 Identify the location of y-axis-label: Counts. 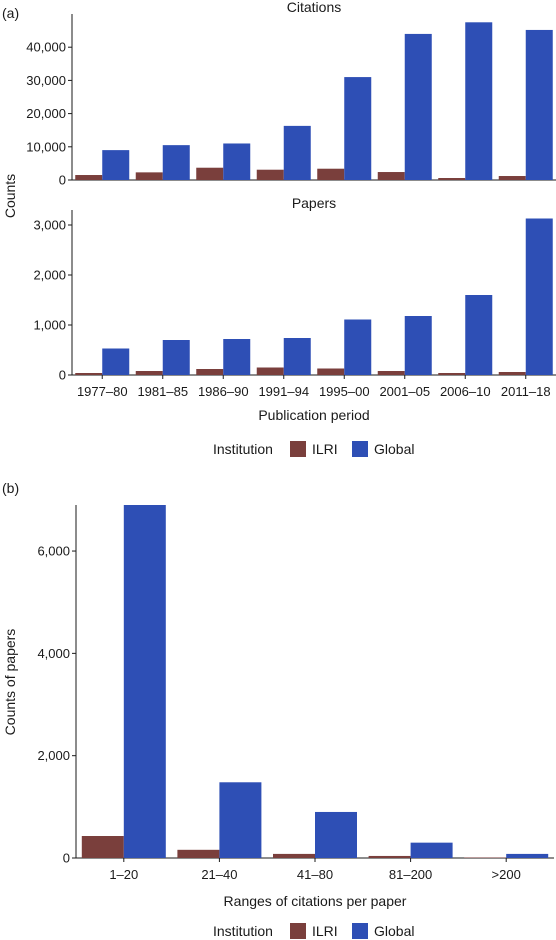
(10, 196).